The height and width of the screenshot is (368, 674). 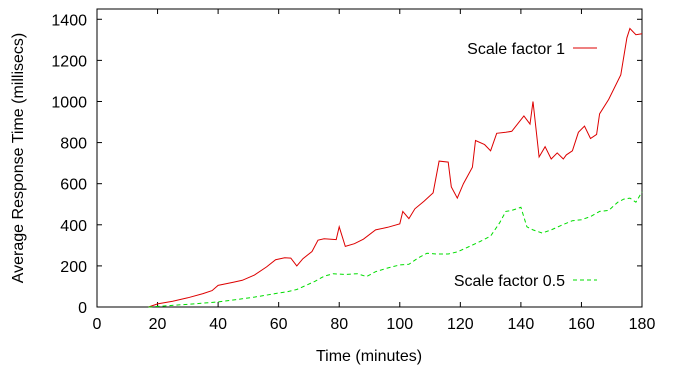 What do you see at coordinates (581, 324) in the screenshot?
I see `x-tick-label: 160` at bounding box center [581, 324].